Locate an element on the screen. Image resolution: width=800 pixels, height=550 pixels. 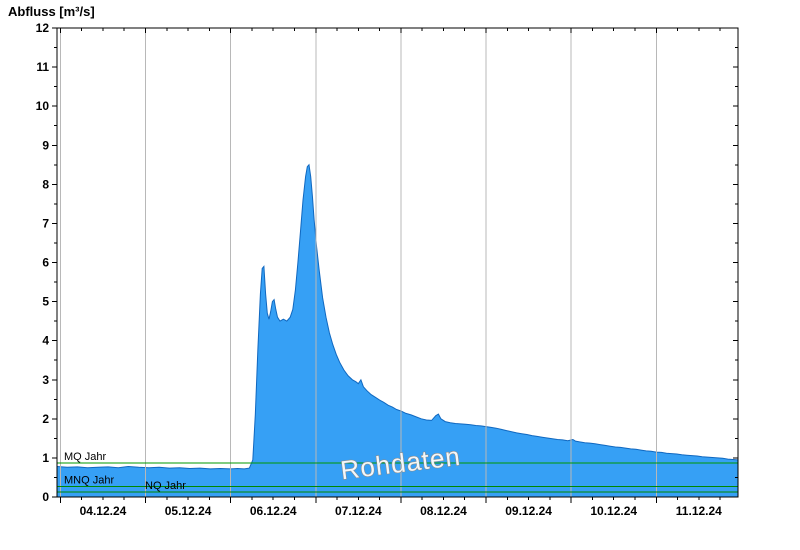
y-tick-label: 3 is located at coordinates (45, 380).